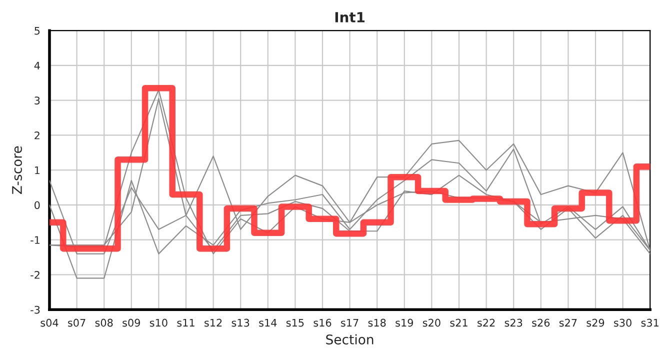  I want to click on x-tick-label: s13, so click(241, 322).